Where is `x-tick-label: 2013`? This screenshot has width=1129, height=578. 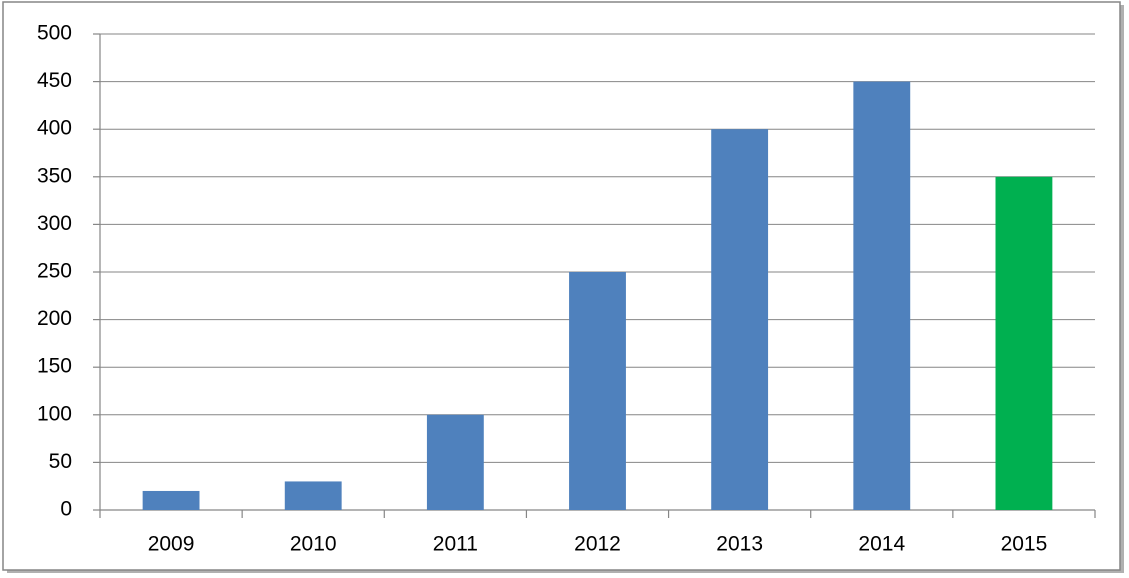
x-tick-label: 2013 is located at coordinates (739, 544).